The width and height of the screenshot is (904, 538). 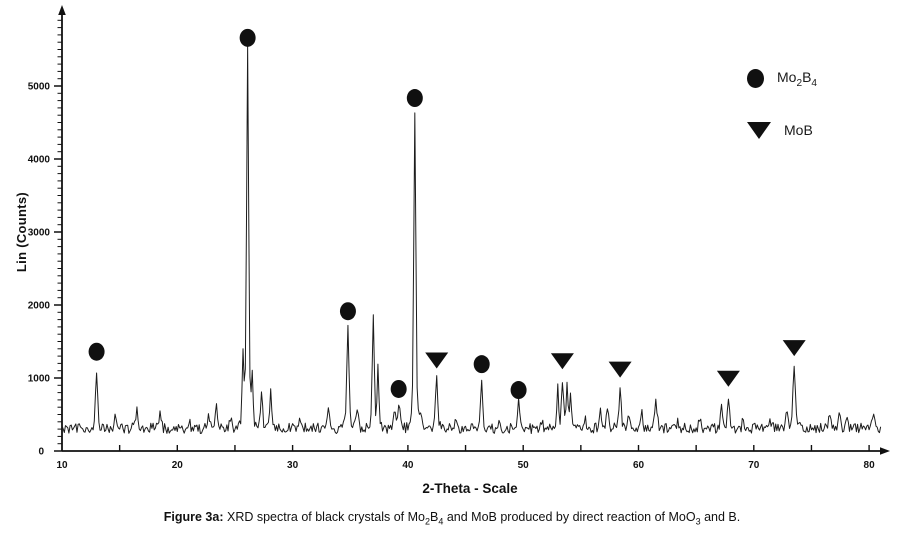 I want to click on legend-item-mob: MoB, so click(x=782, y=130).